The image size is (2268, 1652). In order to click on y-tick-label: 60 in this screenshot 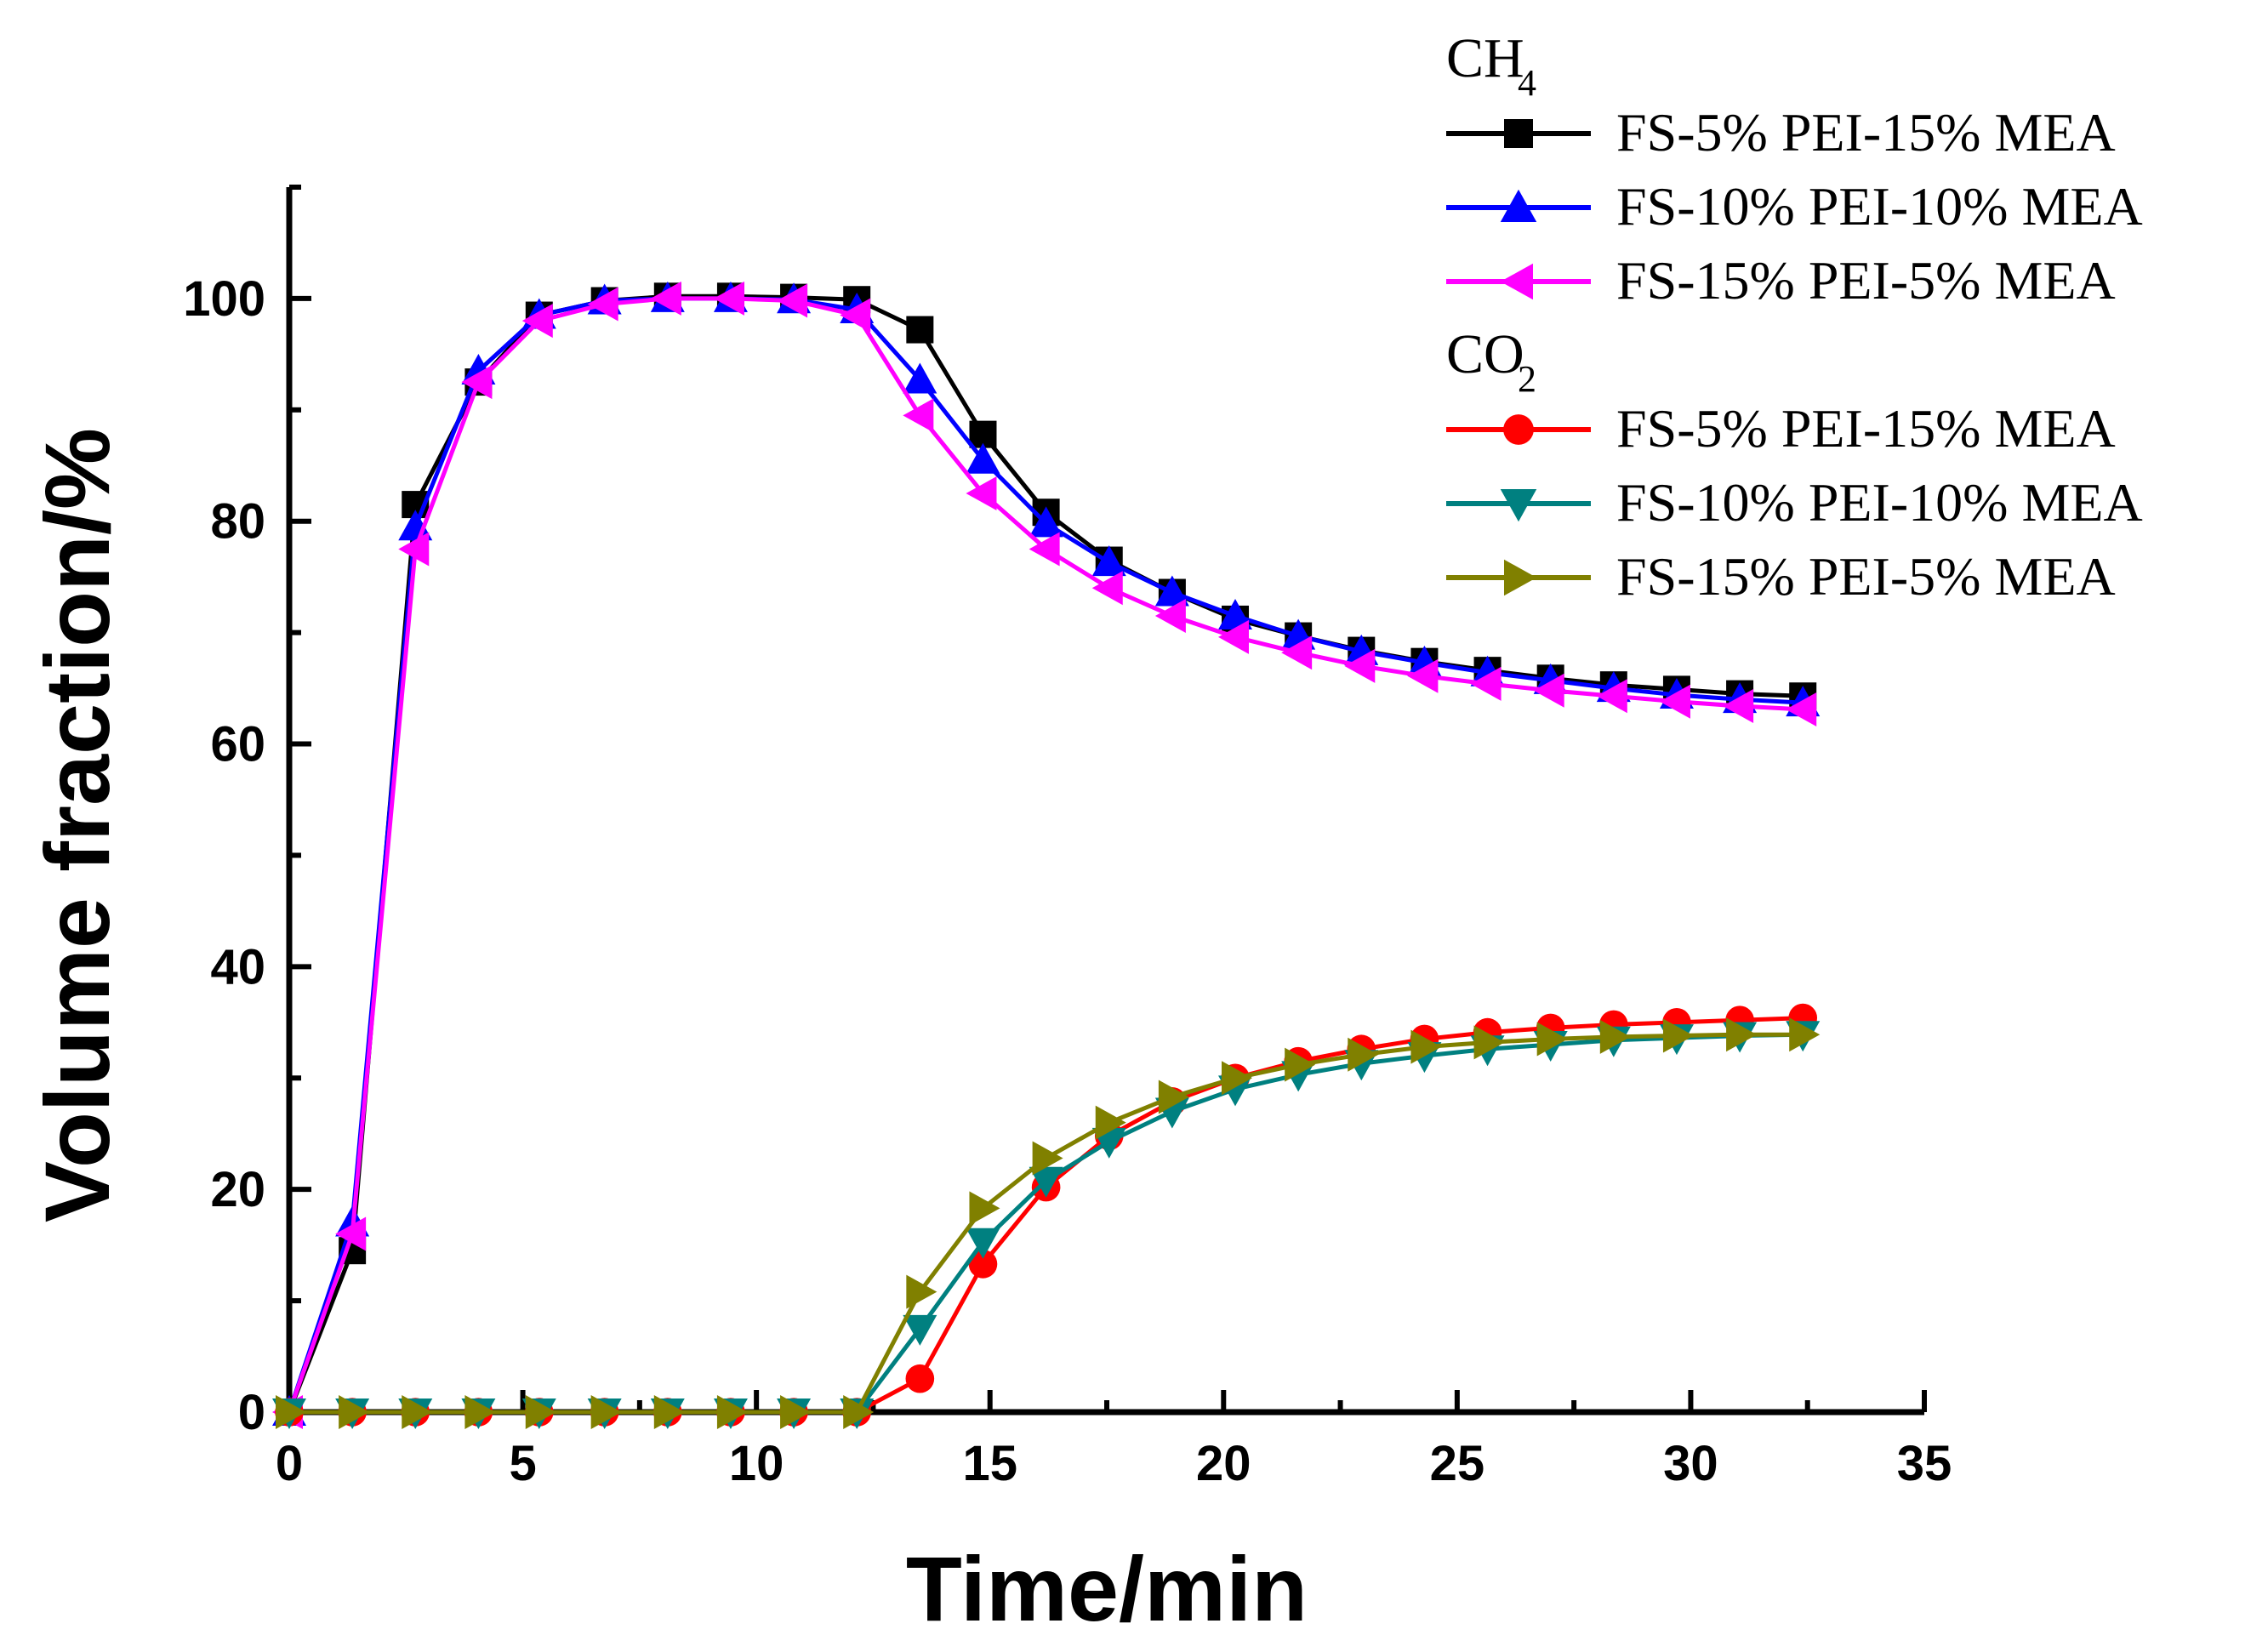, I will do `click(237, 744)`.